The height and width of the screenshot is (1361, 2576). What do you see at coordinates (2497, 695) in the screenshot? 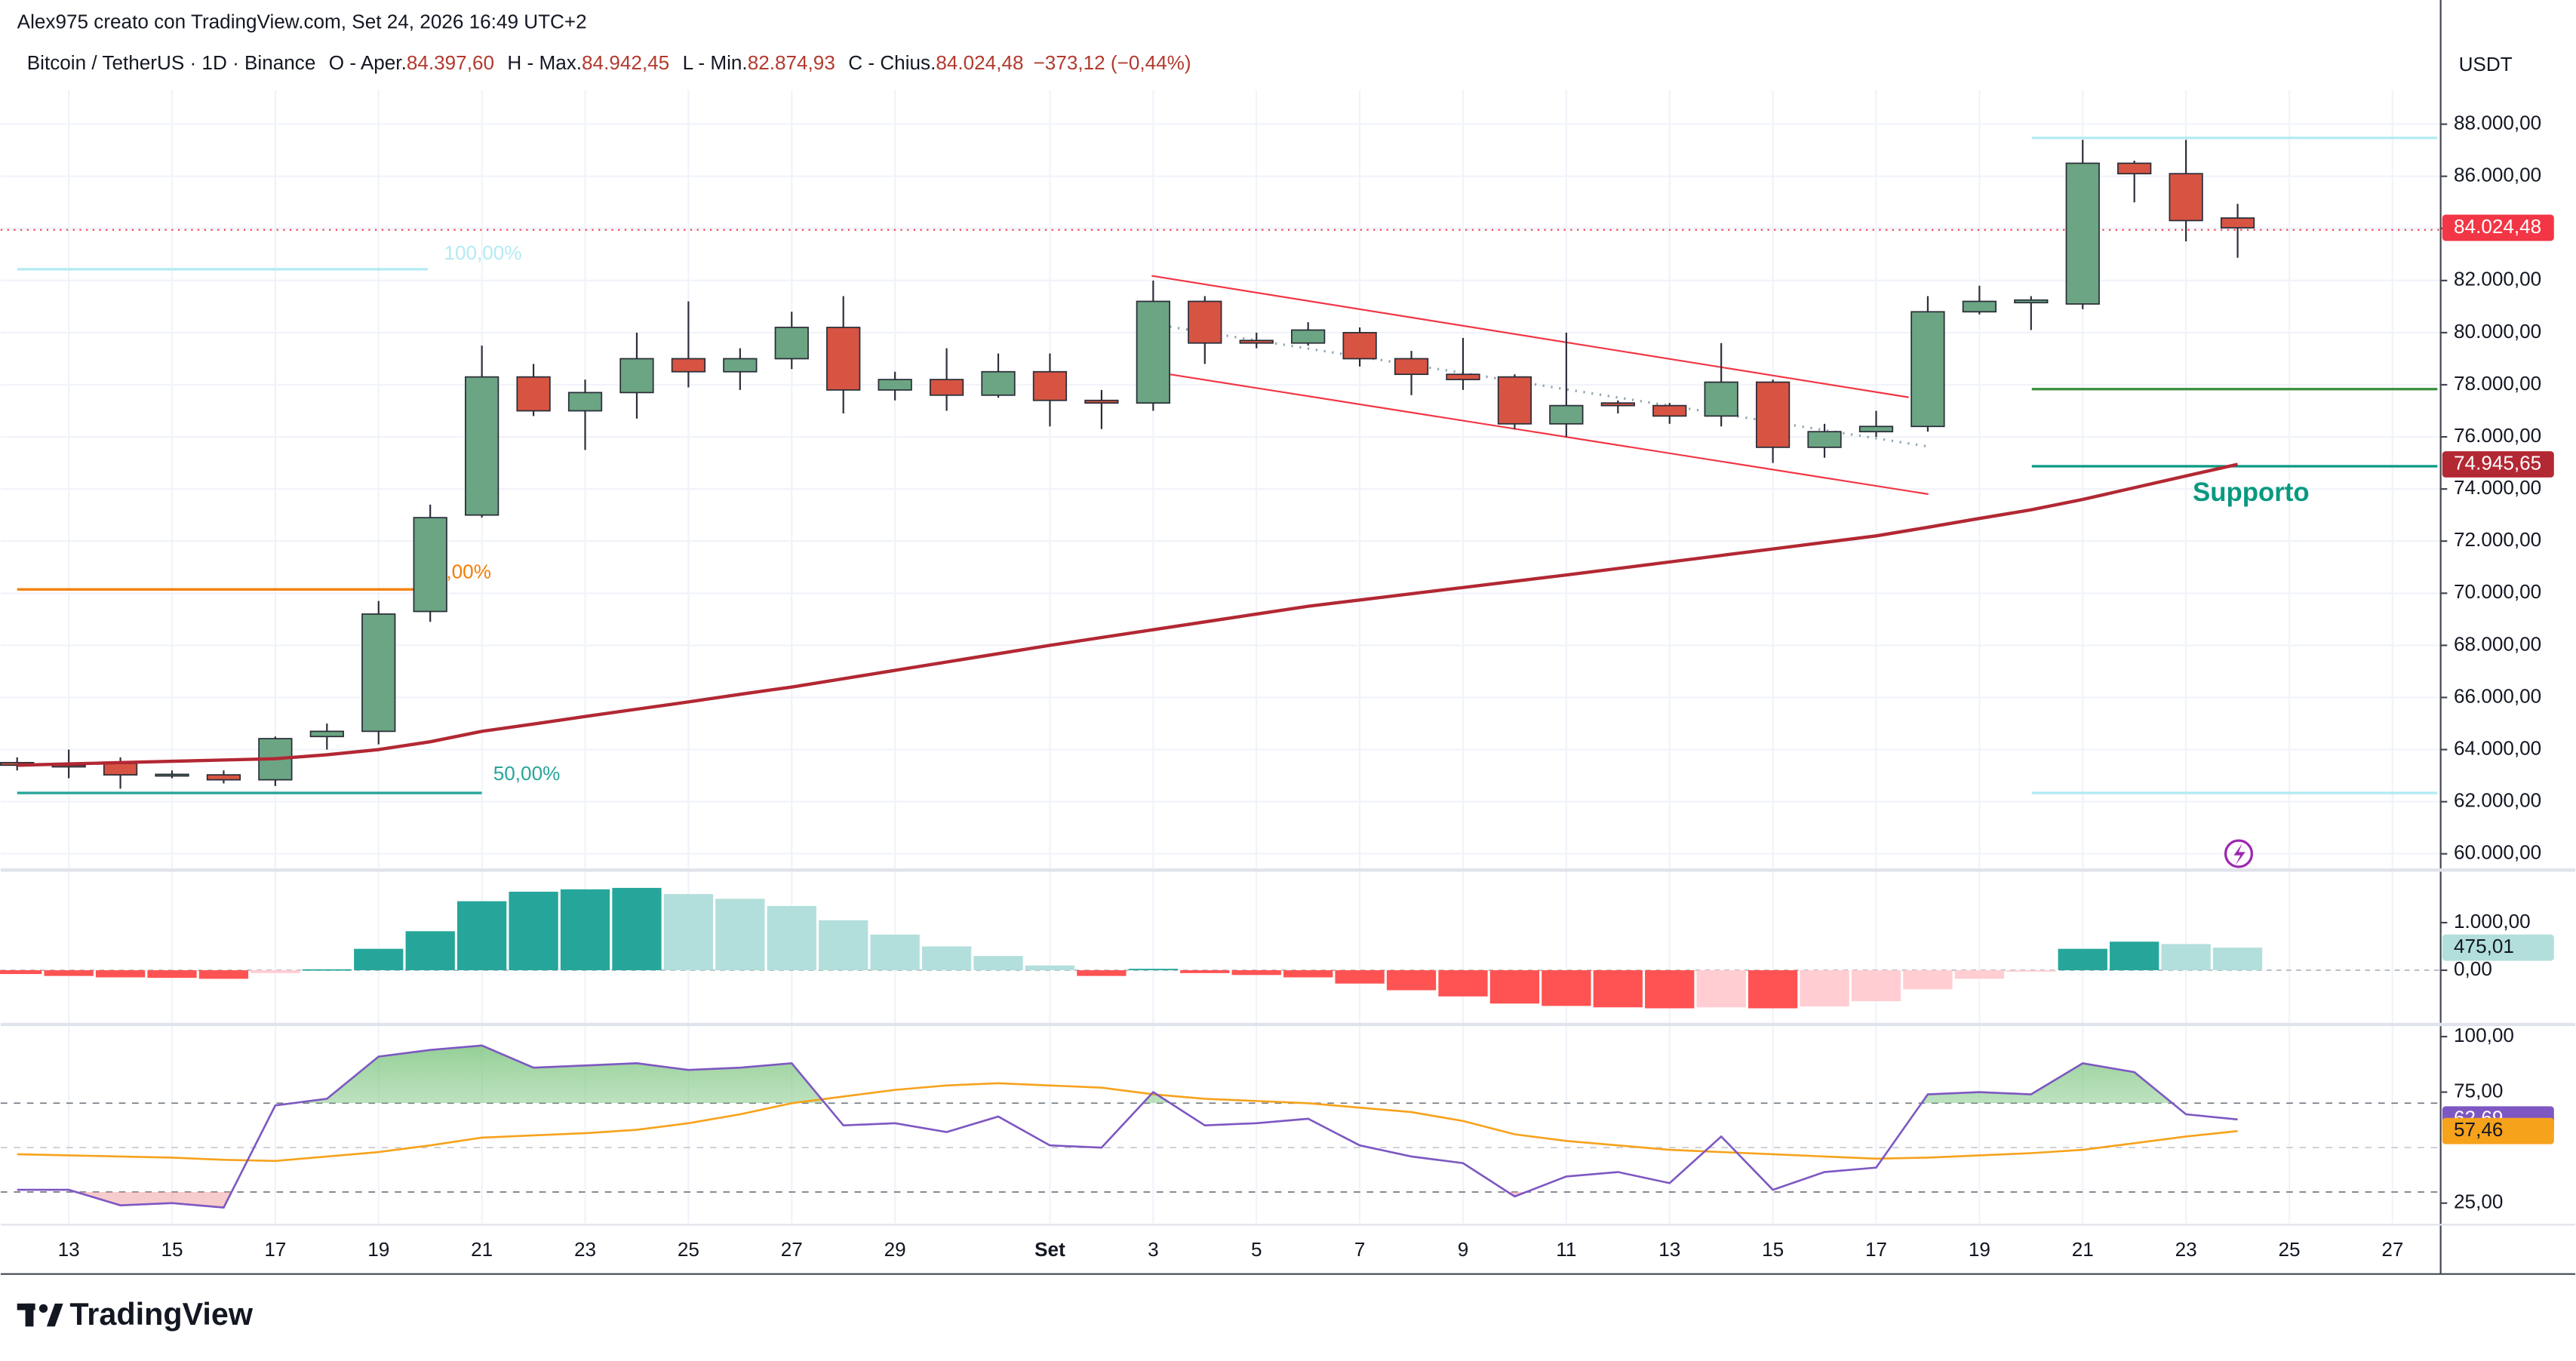
I see `y-tick-label: 66.000,00` at bounding box center [2497, 695].